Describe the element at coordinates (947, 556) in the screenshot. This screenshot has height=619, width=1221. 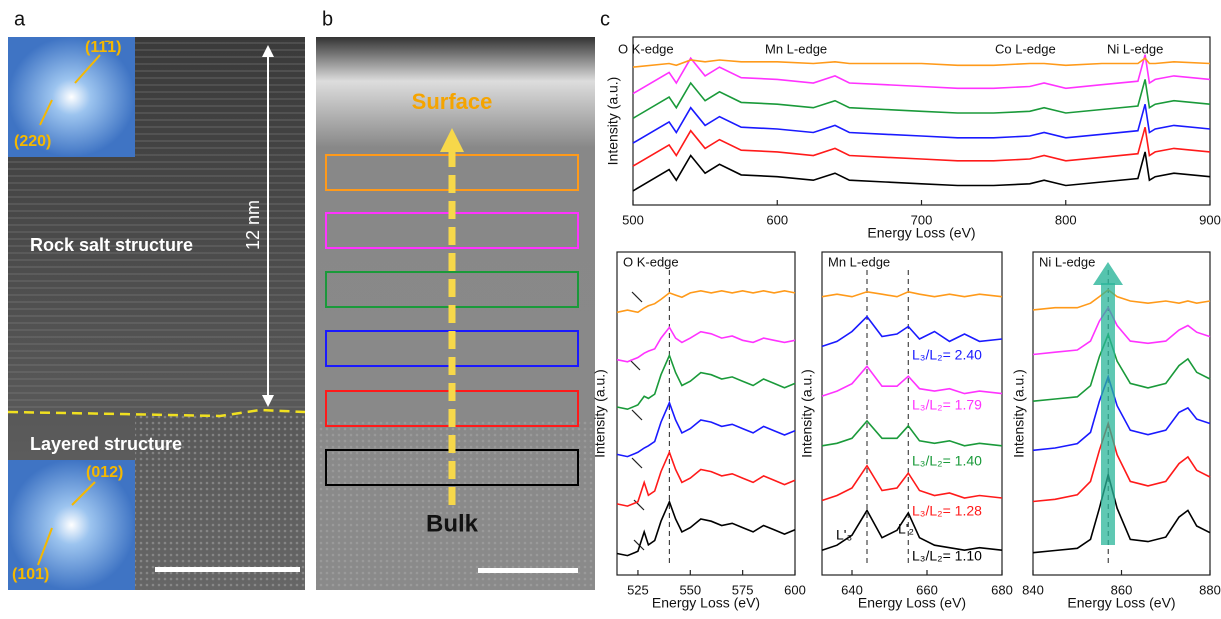
I see `annotation: L₃/L₂= 1.10` at that location.